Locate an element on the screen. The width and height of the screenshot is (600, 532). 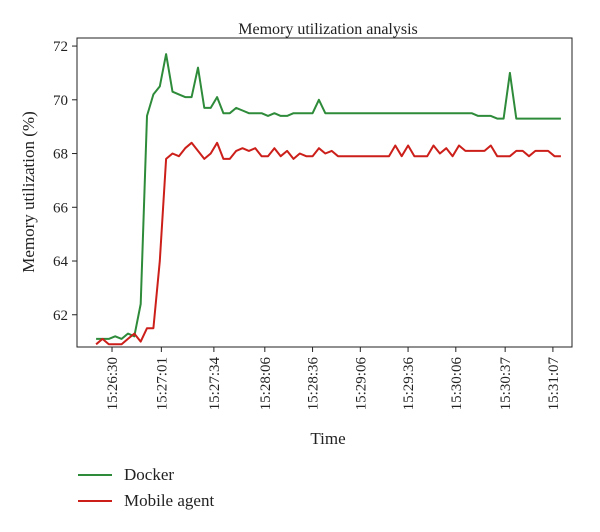
y-tick-label: 70 is located at coordinates (60, 101).